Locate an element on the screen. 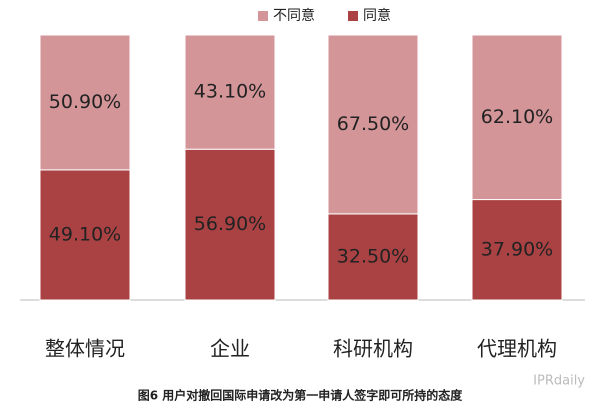 This screenshot has width=600, height=416. value-label: 37.90% is located at coordinates (517, 249).